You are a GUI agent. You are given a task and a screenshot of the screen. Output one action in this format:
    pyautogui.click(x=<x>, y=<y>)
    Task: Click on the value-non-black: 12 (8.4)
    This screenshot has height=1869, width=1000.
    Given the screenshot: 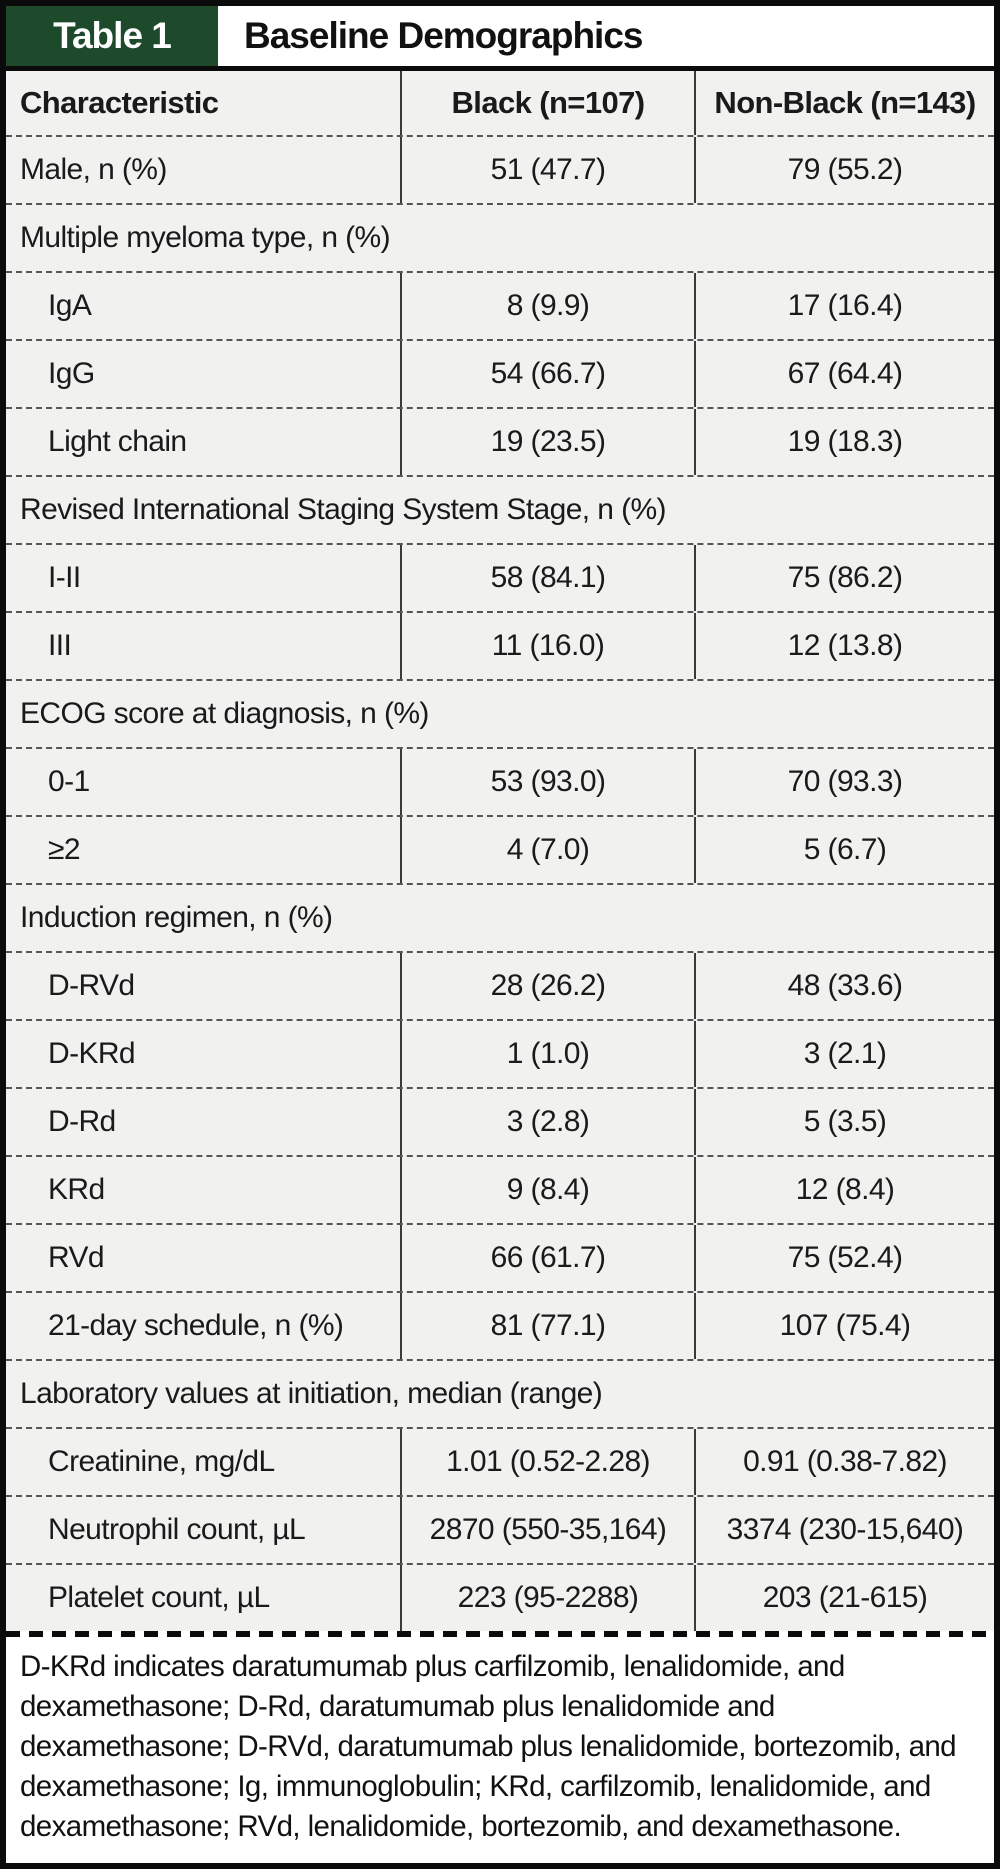 What is the action you would take?
    pyautogui.click(x=844, y=1190)
    